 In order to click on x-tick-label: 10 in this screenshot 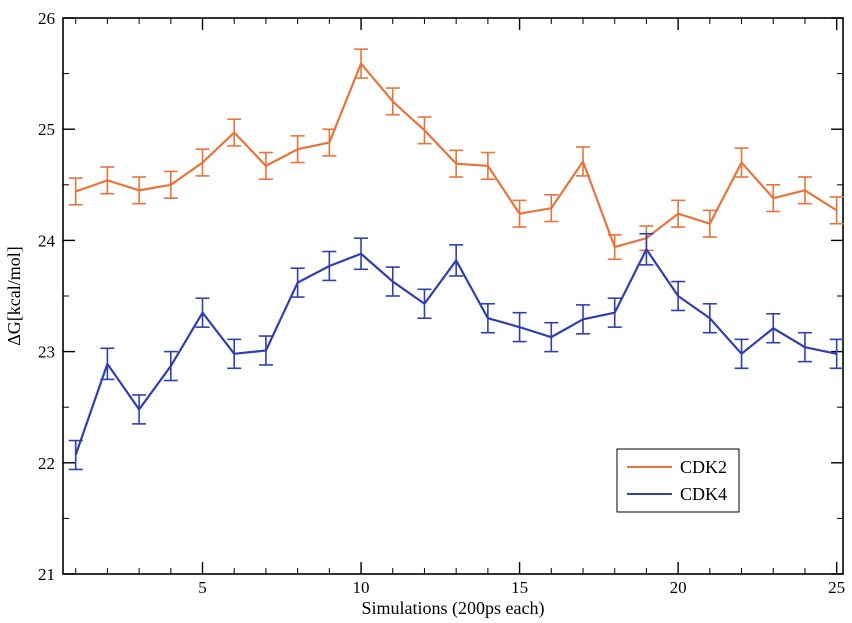, I will do `click(361, 587)`.